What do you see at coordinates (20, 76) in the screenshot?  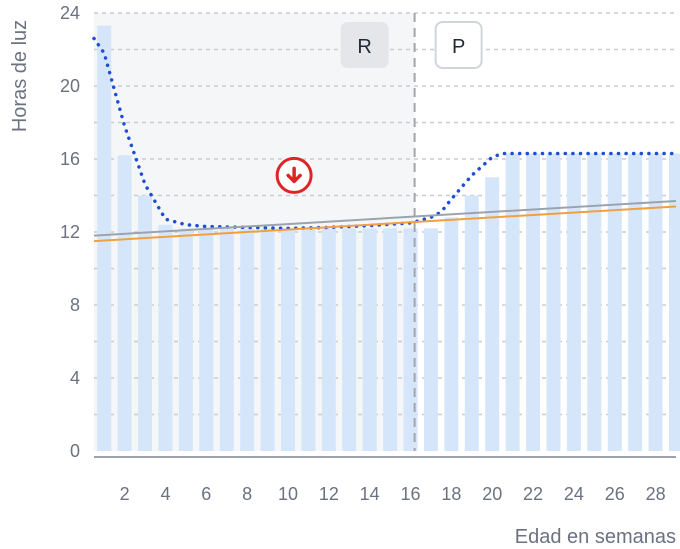 I see `y-axis-title: Horas de luz` at bounding box center [20, 76].